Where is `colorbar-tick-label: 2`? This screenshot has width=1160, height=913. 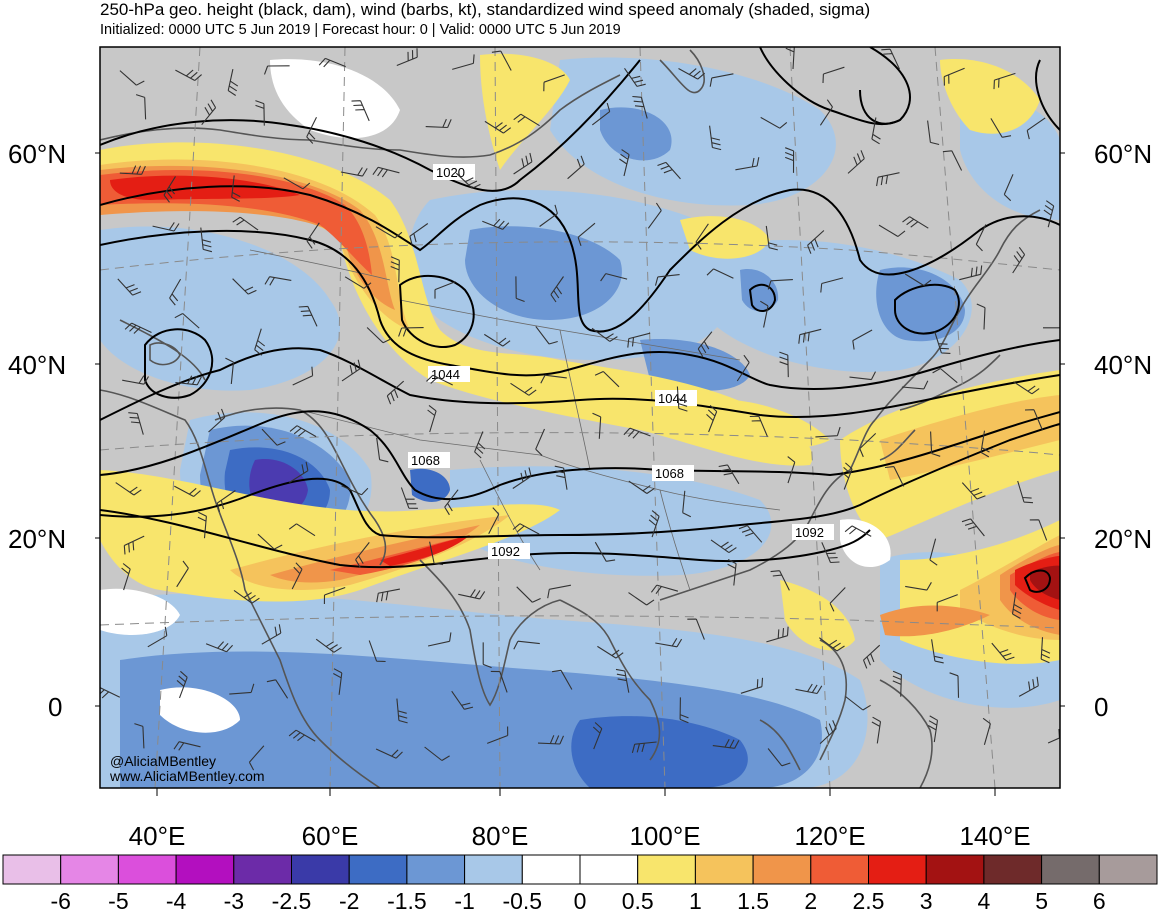
colorbar-tick-label: 2 is located at coordinates (810, 900).